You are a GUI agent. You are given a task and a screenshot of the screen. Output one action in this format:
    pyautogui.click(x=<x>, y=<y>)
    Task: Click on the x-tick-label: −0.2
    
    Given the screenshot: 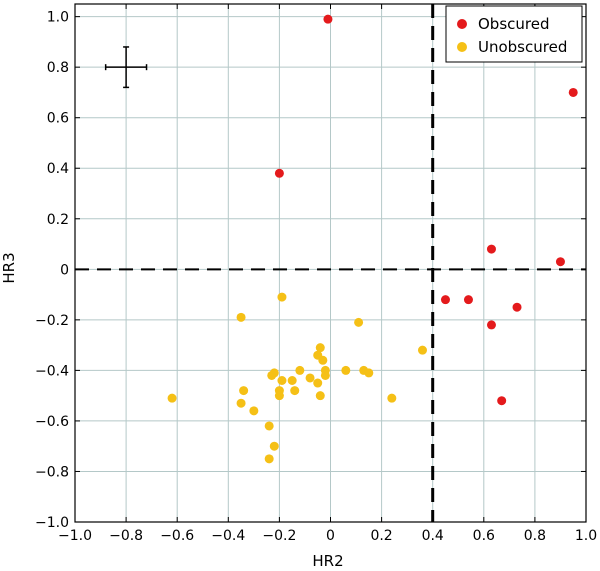 What is the action you would take?
    pyautogui.click(x=279, y=536)
    